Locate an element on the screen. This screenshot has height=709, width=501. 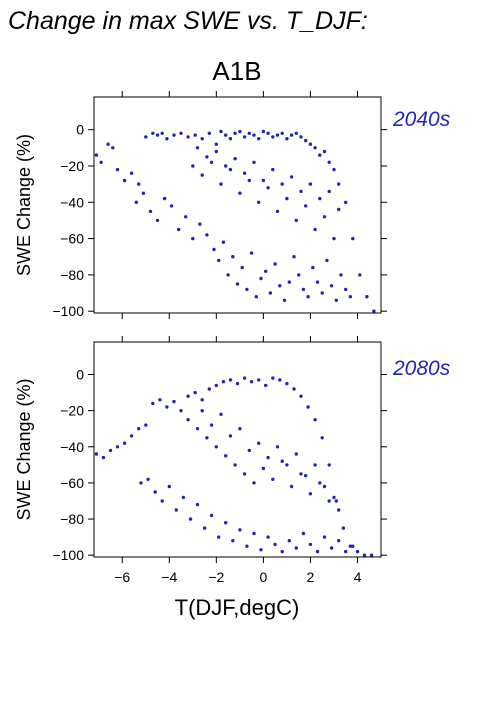
y-tick-label: −40 is located at coordinates (72, 447).